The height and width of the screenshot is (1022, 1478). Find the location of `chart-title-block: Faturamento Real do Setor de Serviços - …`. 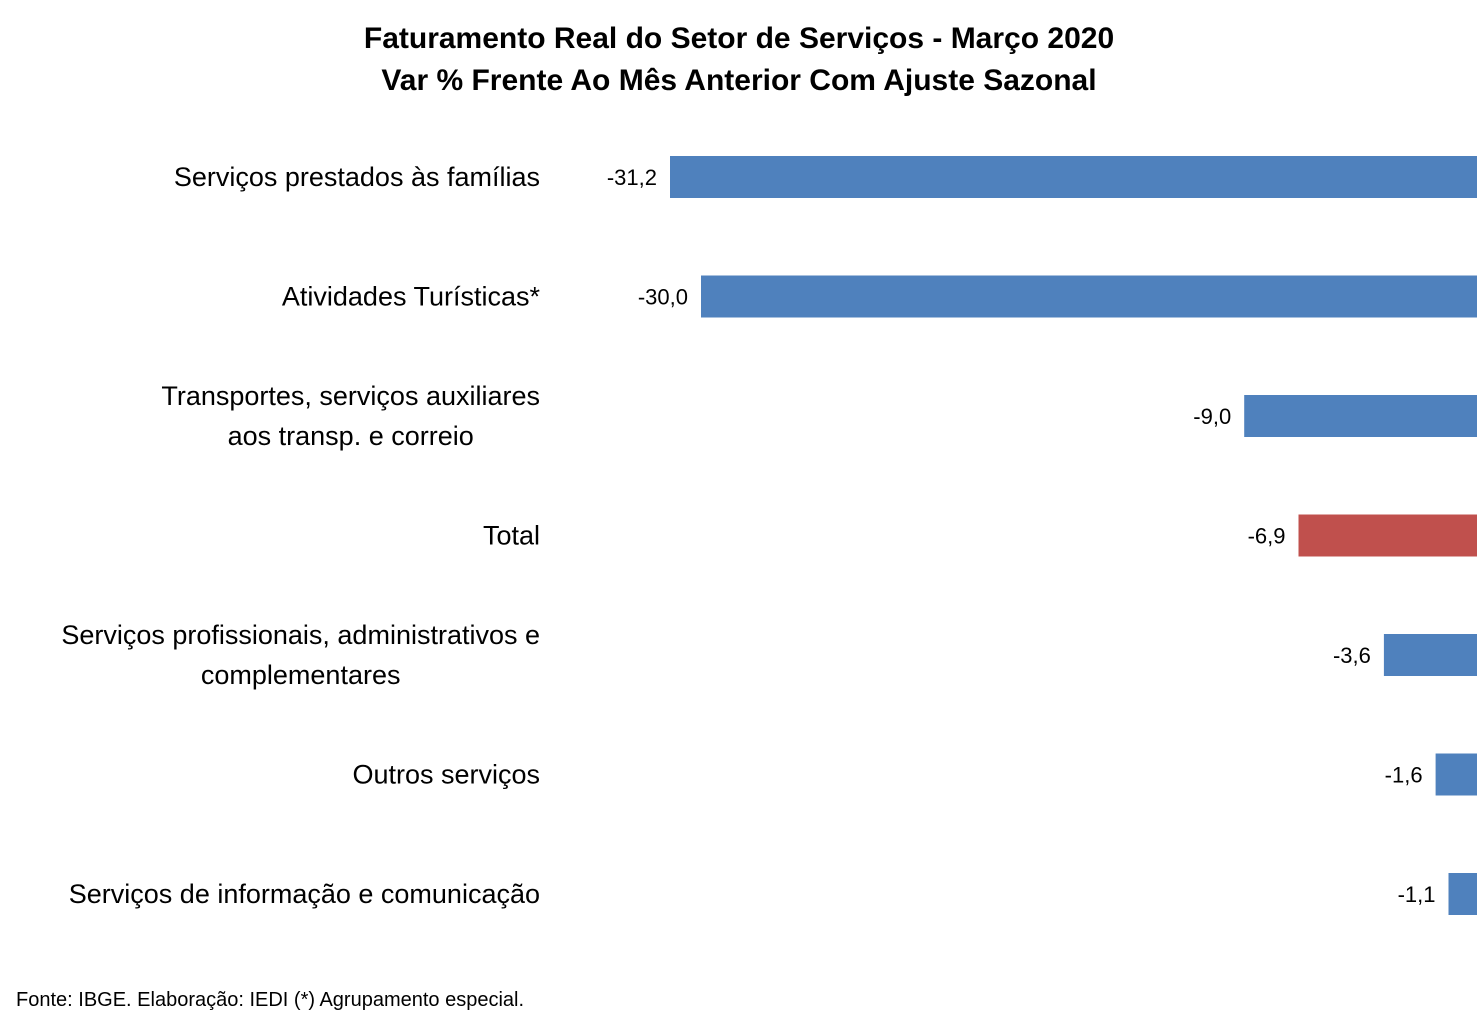

chart-title-block: Faturamento Real do Setor de Serviços - … is located at coordinates (739, 60).